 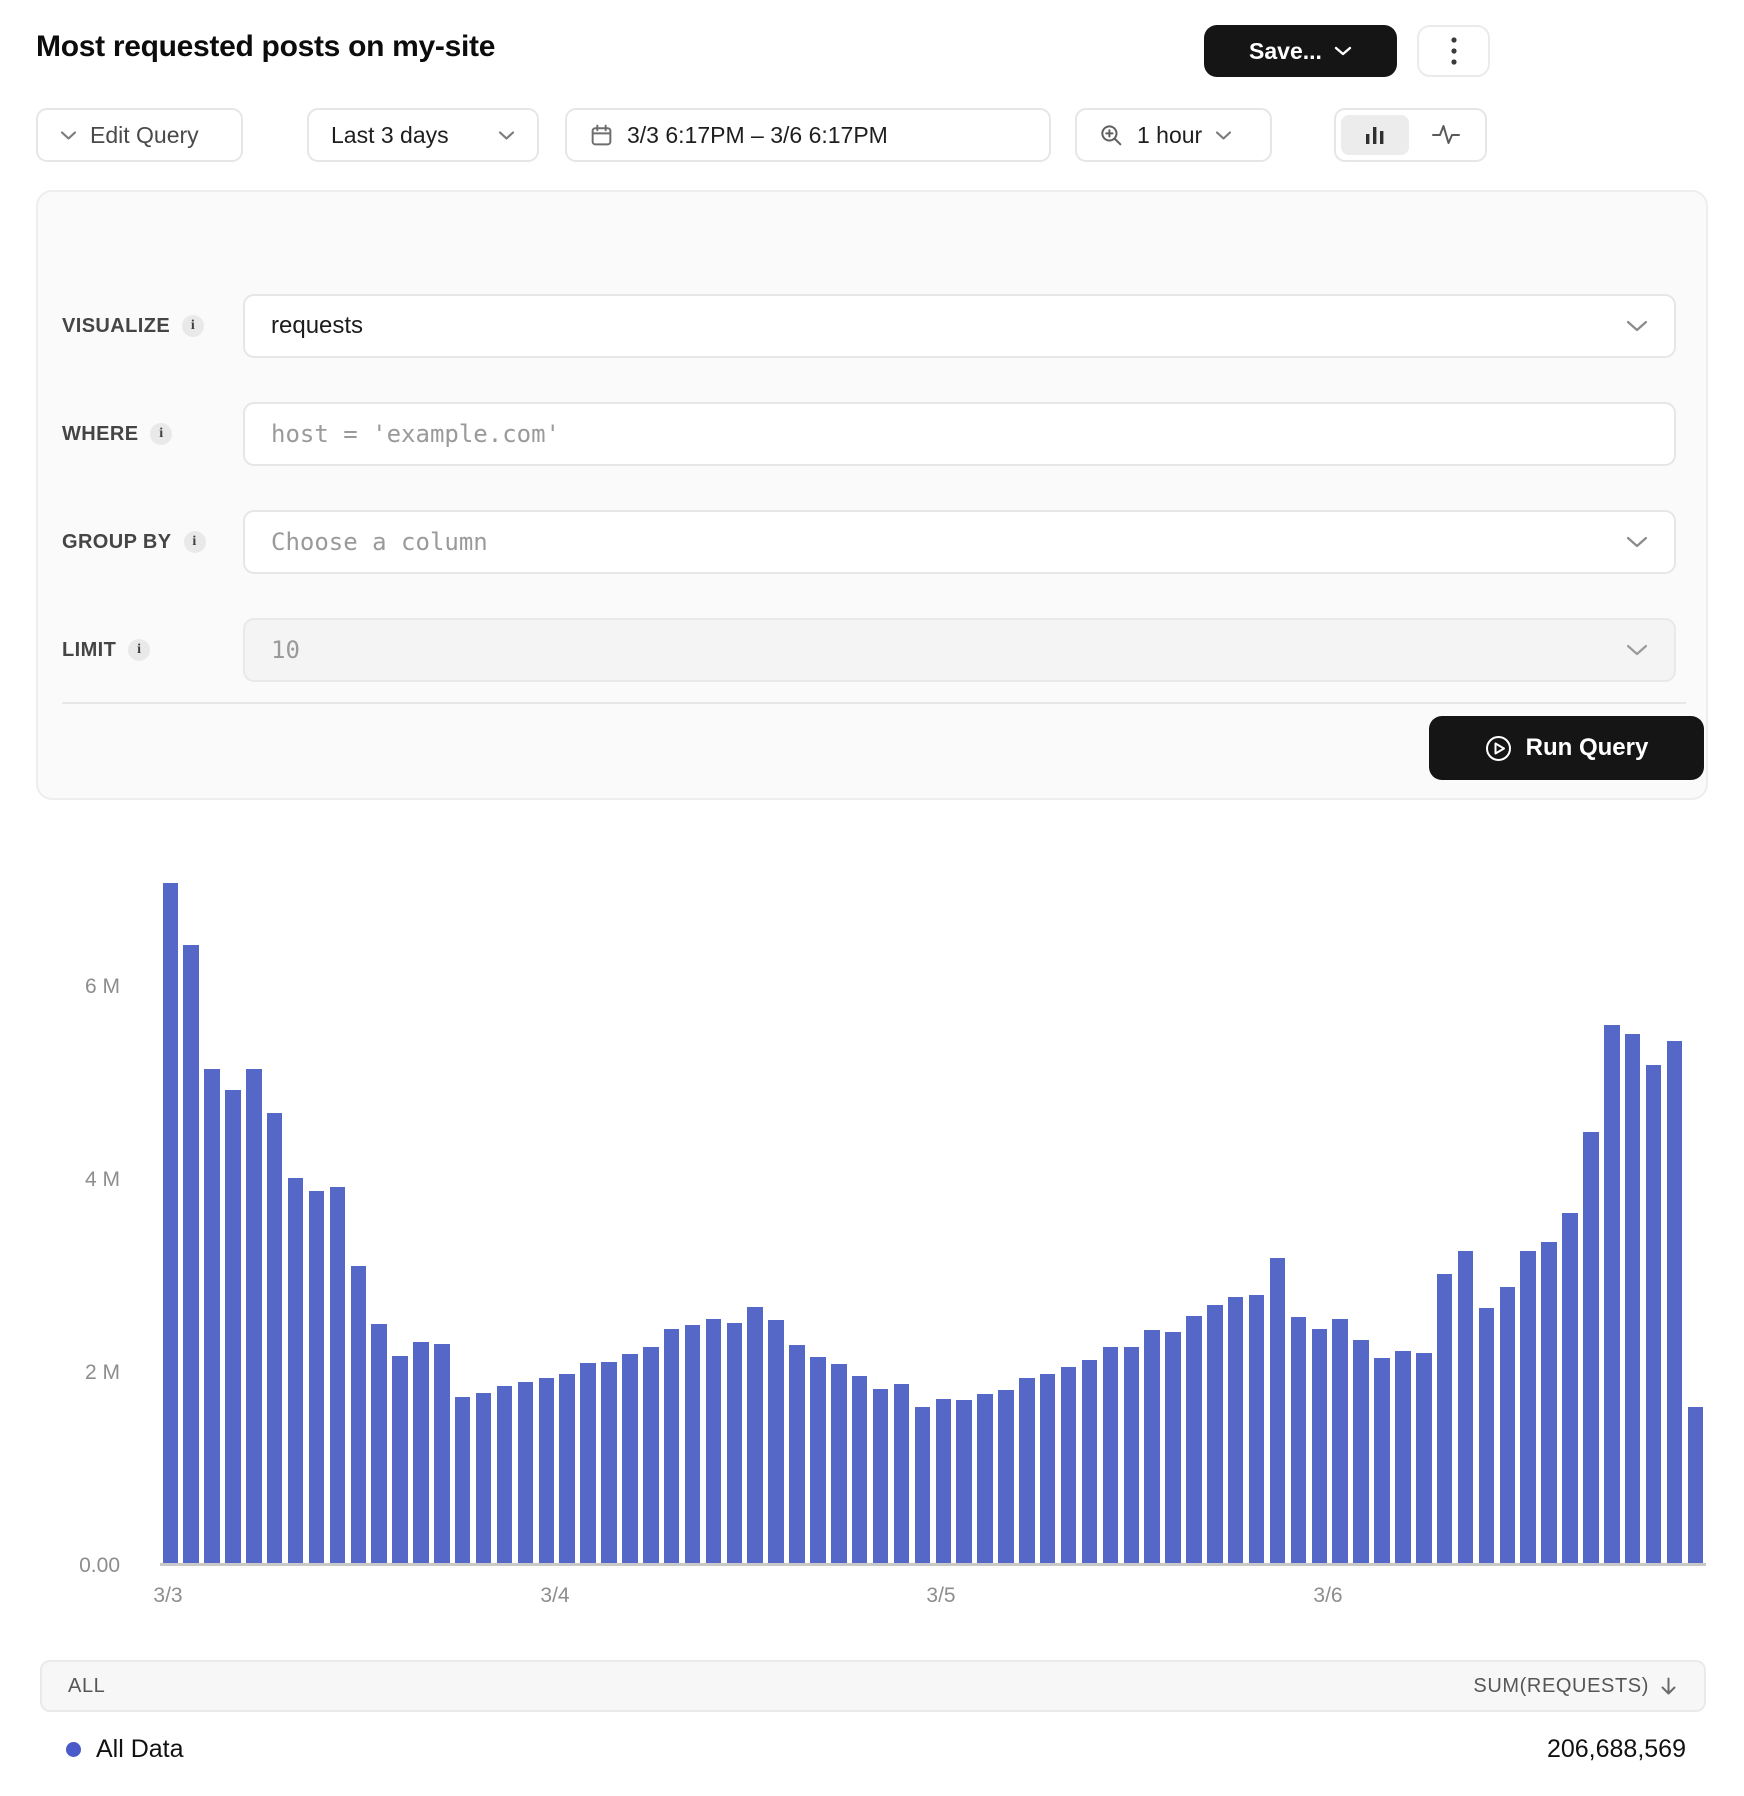 What do you see at coordinates (959, 542) in the screenshot?
I see `group-by-select: Choose a column` at bounding box center [959, 542].